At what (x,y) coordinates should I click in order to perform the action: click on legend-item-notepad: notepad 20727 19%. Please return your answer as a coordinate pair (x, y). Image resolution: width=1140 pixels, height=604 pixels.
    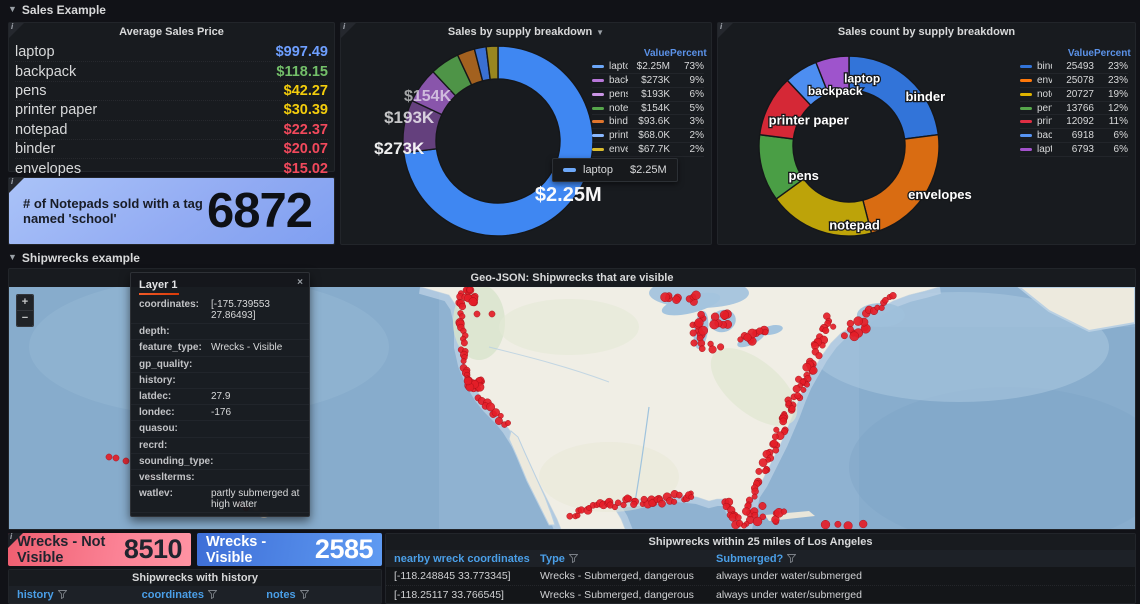
    Looking at the image, I should click on (1074, 95).